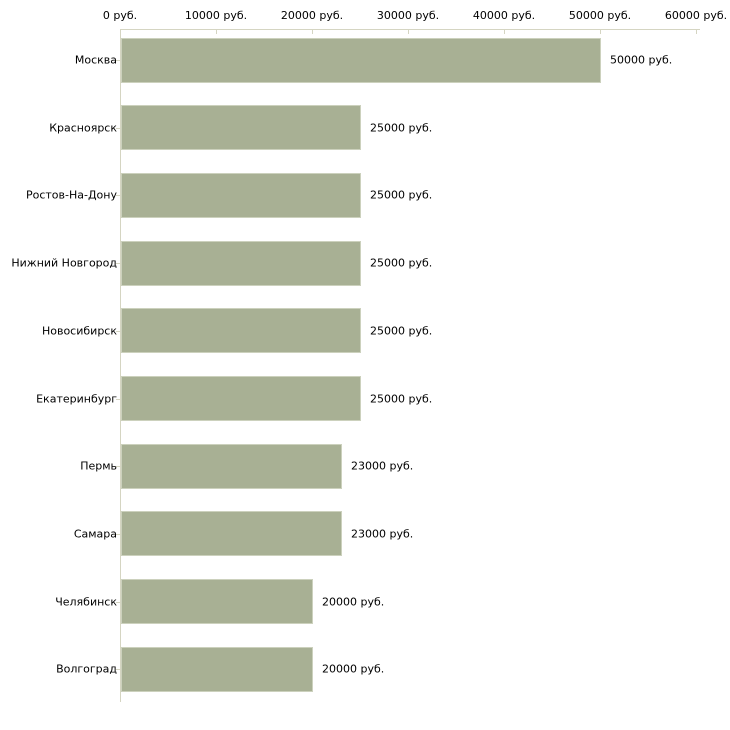 The width and height of the screenshot is (730, 730). Describe the element at coordinates (79, 331) in the screenshot. I see `category-label: Новосибирск` at that location.